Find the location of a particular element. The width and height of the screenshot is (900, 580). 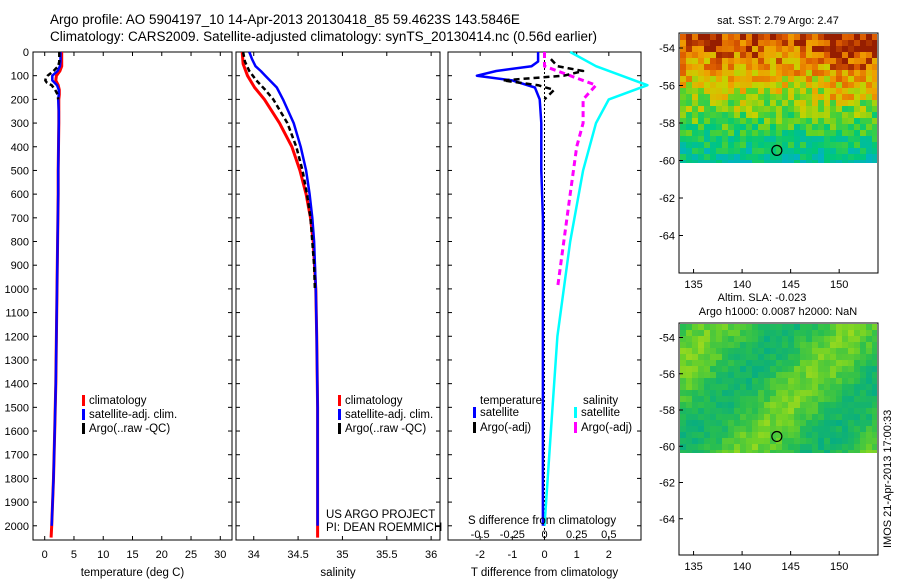

salinity-xtick-label: 34 is located at coordinates (254, 555).